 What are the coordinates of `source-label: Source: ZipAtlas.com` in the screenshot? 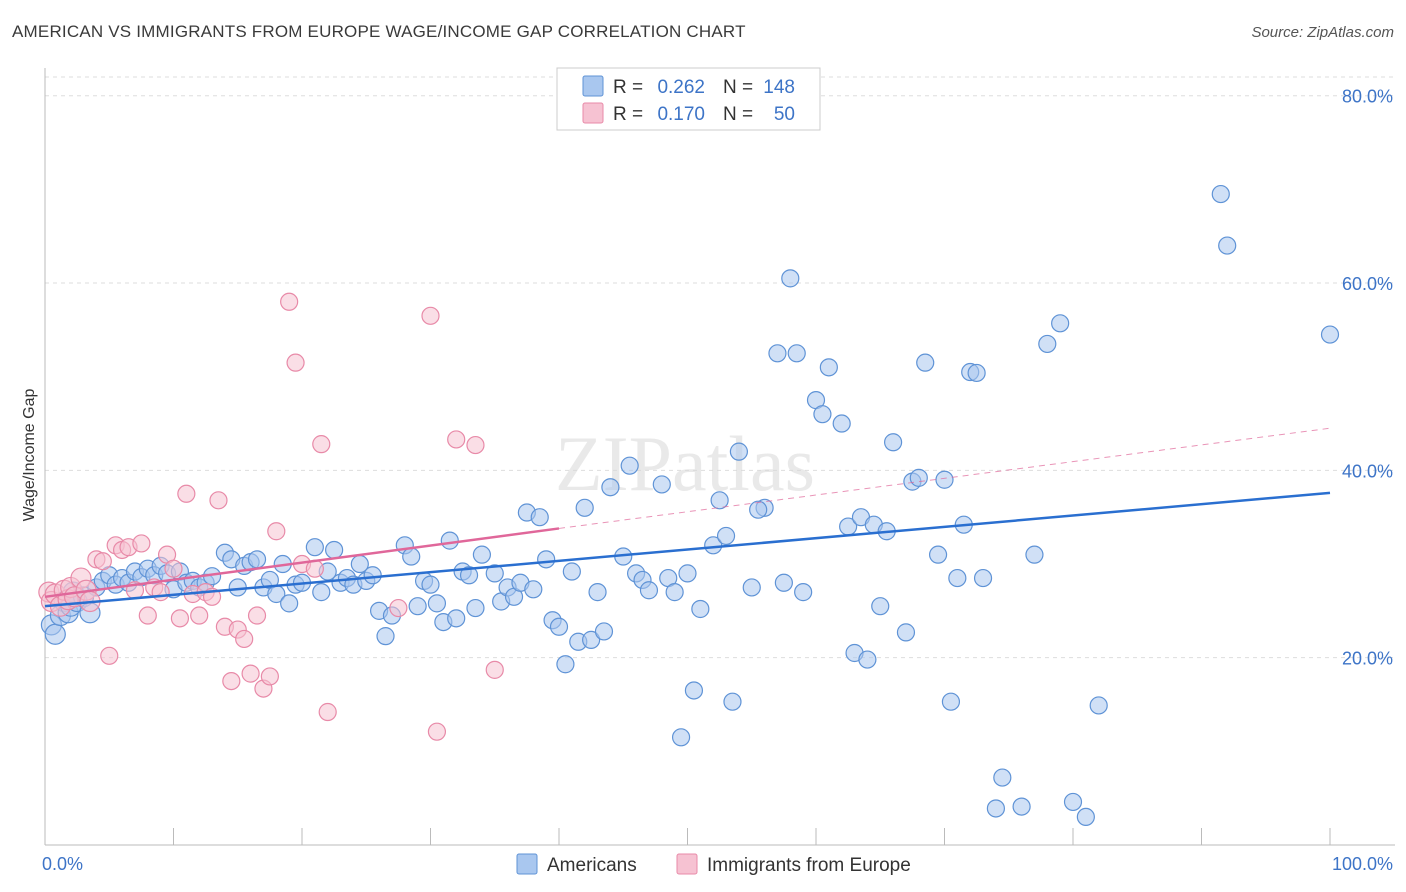 It's located at (1322, 32).